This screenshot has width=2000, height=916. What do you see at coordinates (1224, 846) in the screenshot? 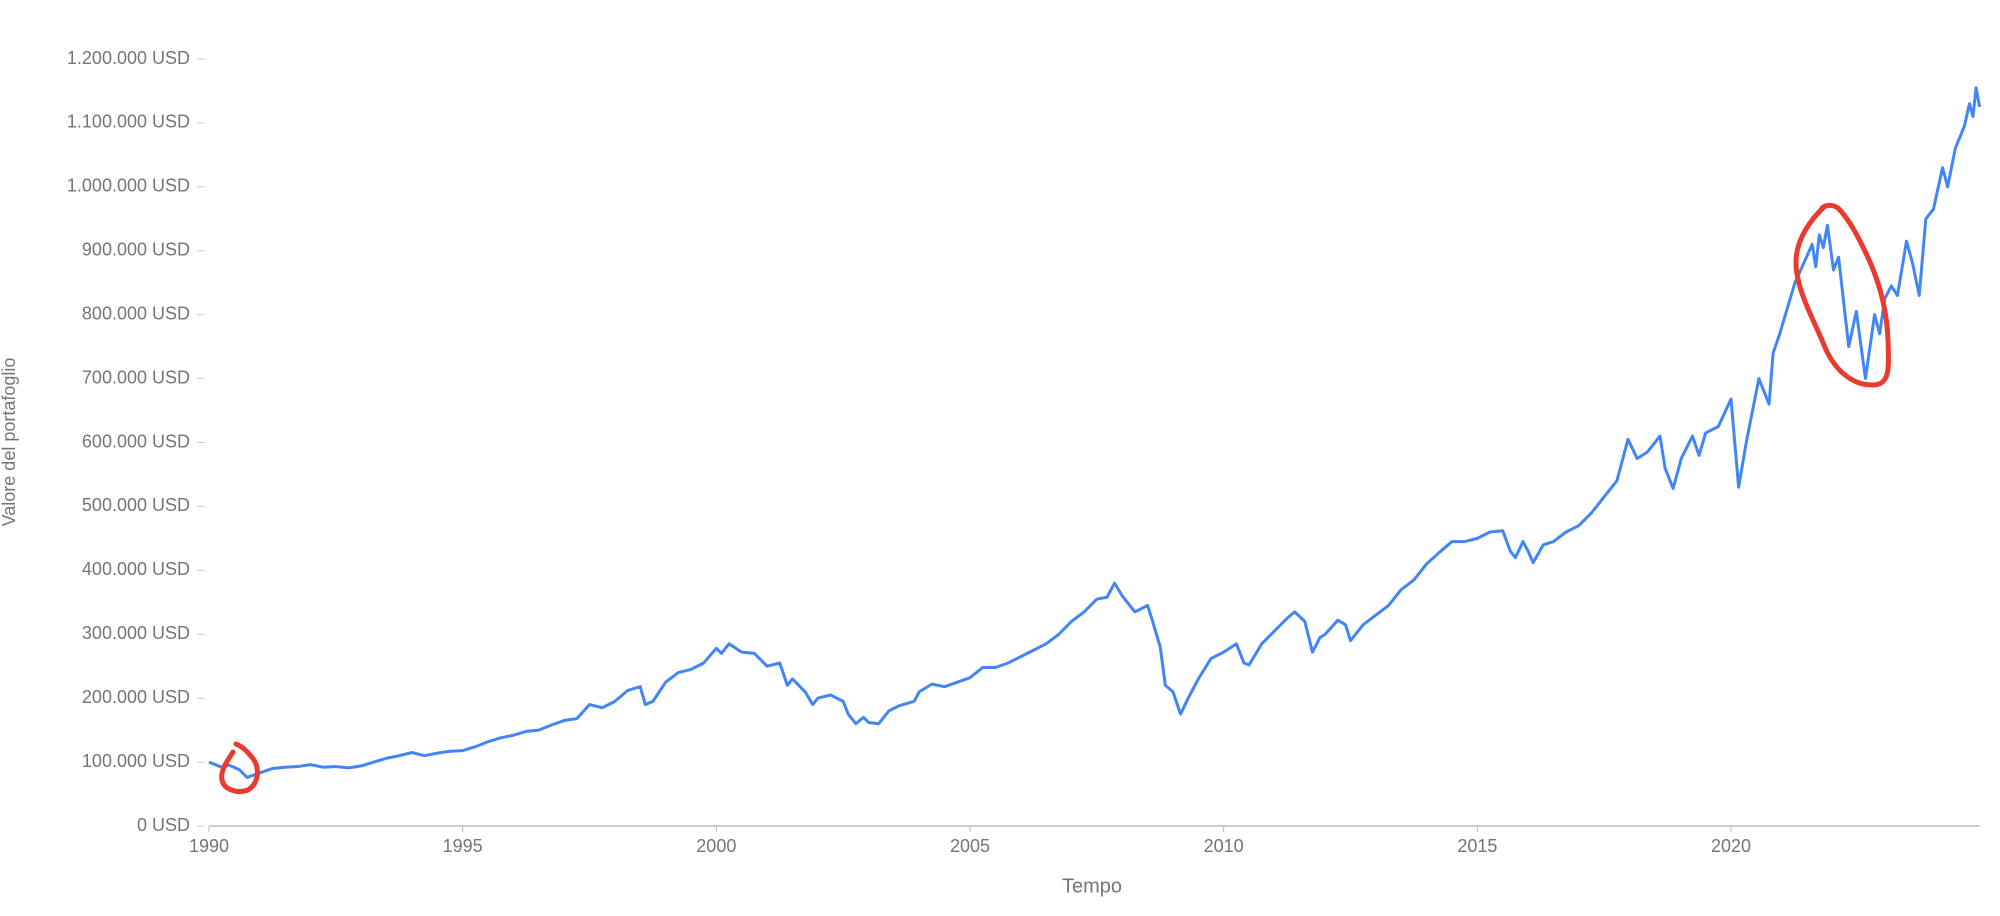
I see `x-tick-label: 2010` at bounding box center [1224, 846].